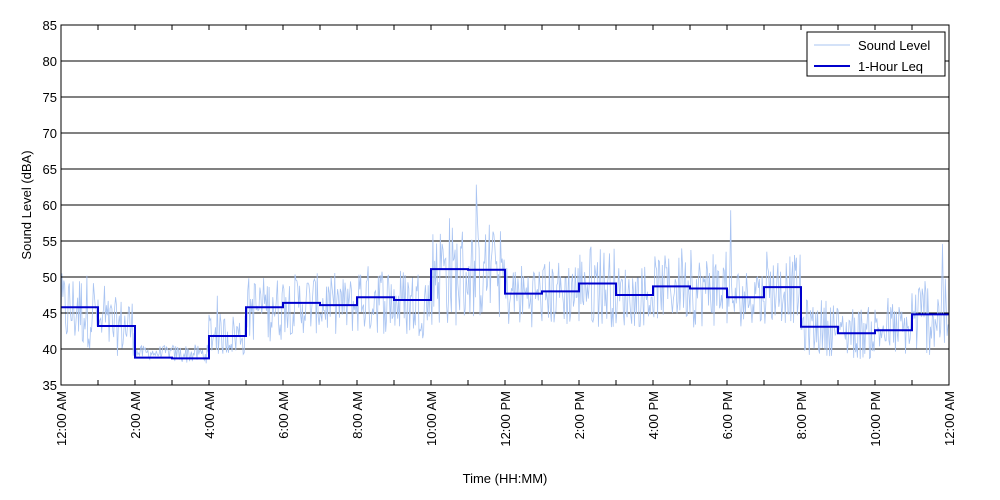 This screenshot has width=1000, height=500. Describe the element at coordinates (283, 415) in the screenshot. I see `x-tick-label: 6:00 AM` at that location.